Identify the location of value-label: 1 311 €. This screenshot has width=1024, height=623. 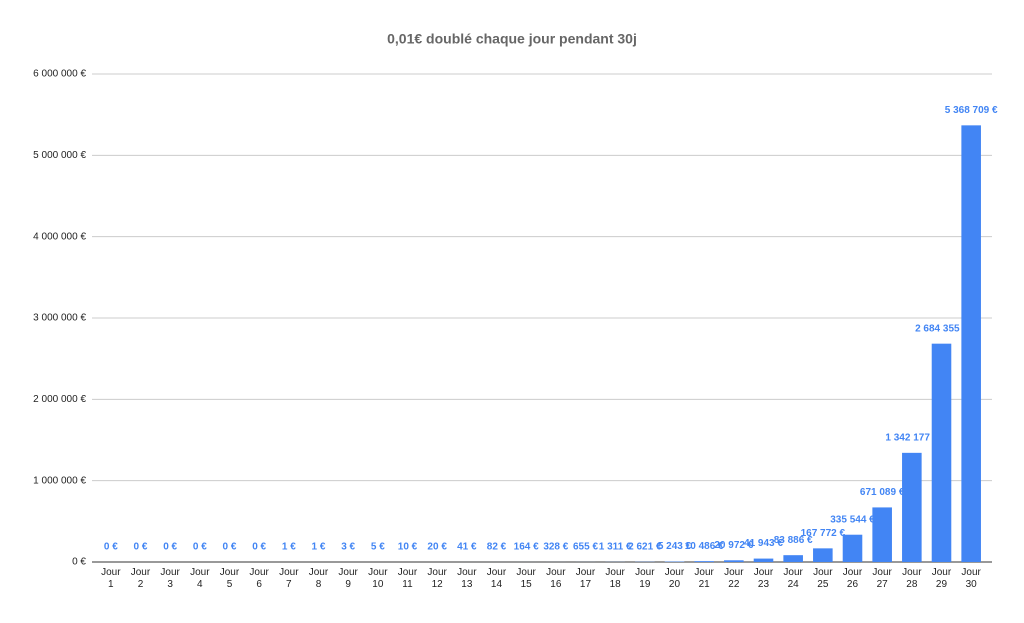
(615, 547).